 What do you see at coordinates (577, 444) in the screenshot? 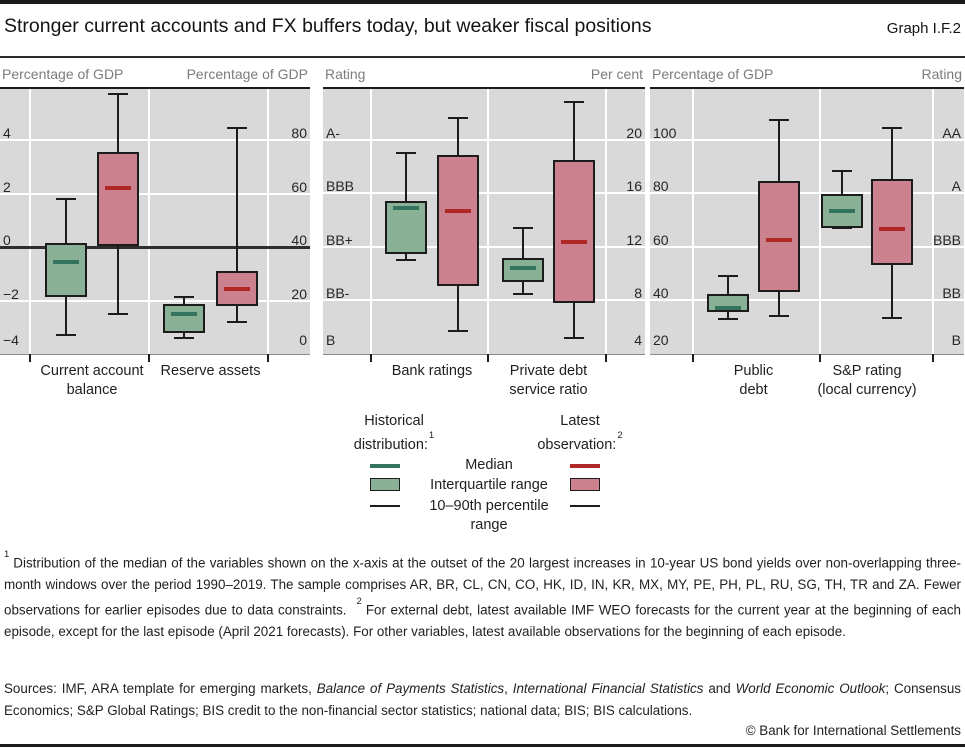
I see `legend-header-latest-line2: observation:` at bounding box center [577, 444].